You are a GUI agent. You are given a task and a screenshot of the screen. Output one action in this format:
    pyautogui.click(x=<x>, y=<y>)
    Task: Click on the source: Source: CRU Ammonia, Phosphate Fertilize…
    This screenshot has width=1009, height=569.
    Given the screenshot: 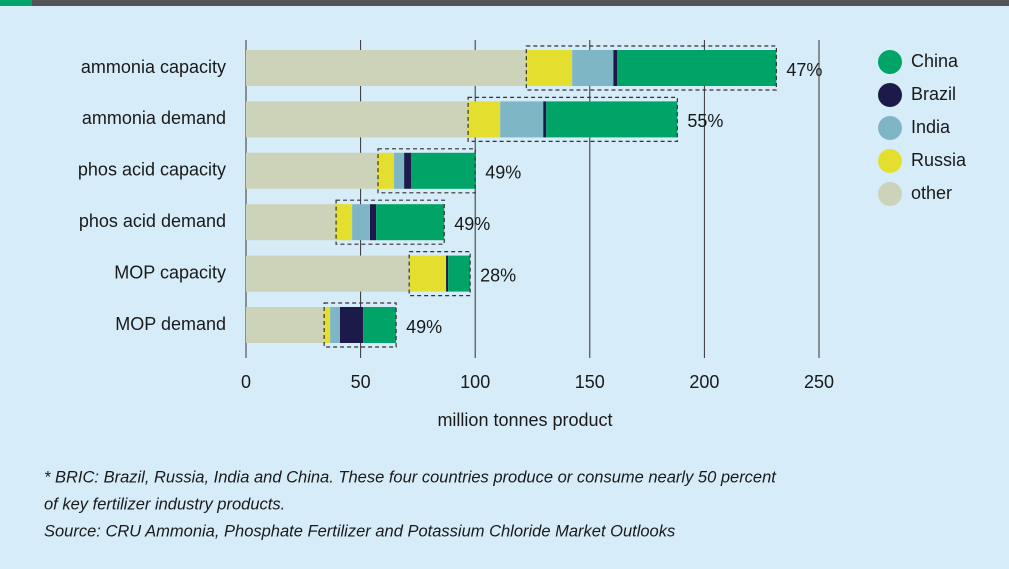 What is the action you would take?
    pyautogui.click(x=359, y=531)
    